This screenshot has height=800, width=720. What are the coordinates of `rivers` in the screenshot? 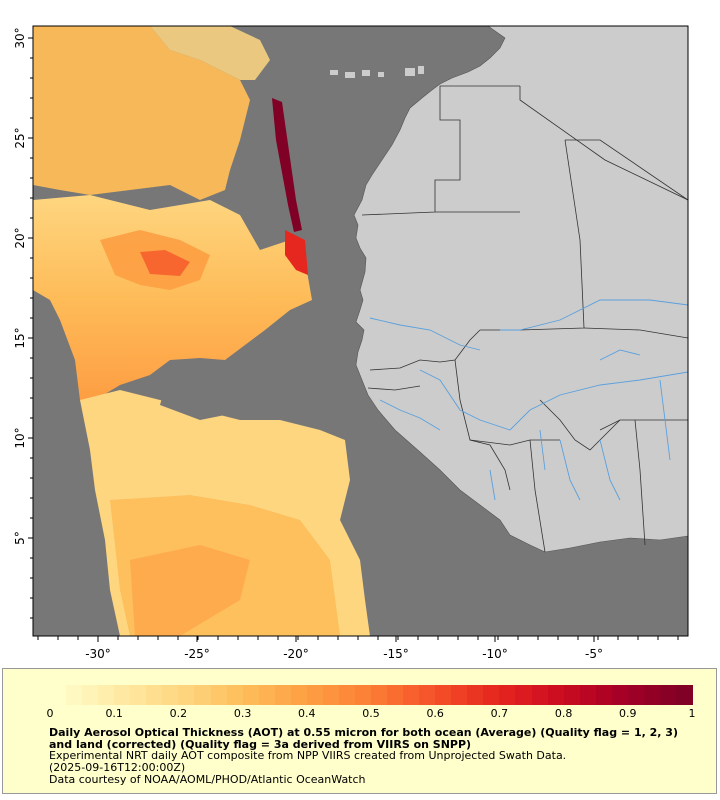 It's located at (528, 400).